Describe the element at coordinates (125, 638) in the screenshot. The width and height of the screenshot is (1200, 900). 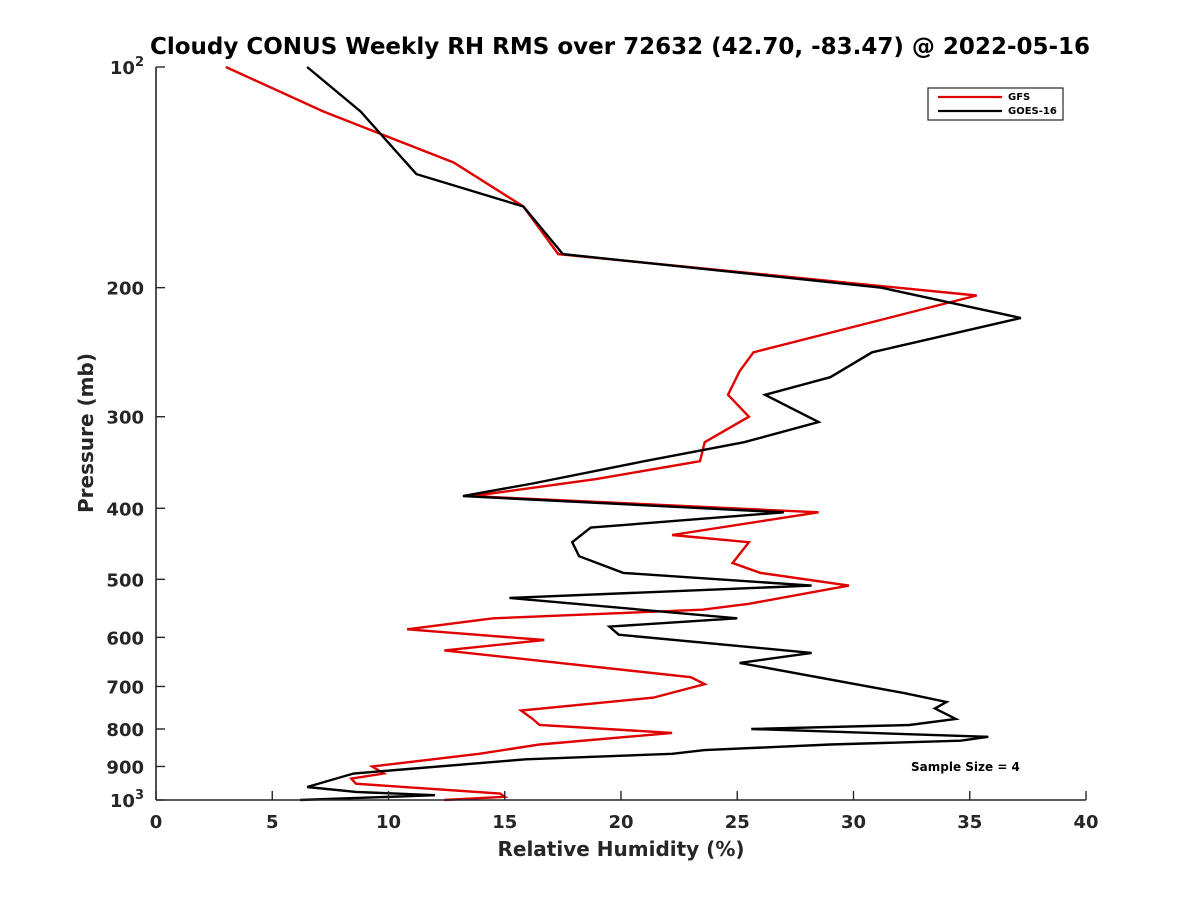
I see `y-tick-label: 600` at that location.